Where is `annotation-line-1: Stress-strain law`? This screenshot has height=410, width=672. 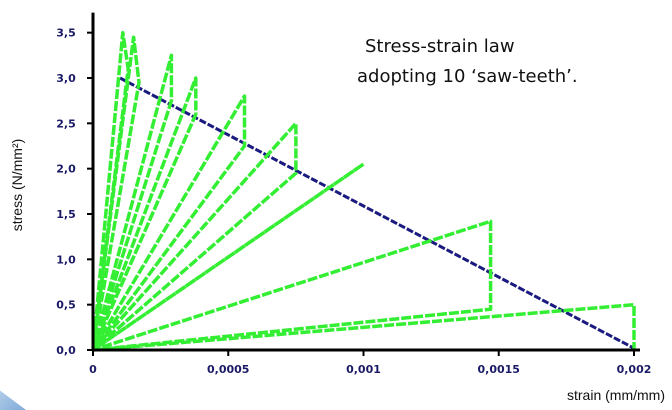
annotation-line-1: Stress-strain law is located at coordinates (440, 46).